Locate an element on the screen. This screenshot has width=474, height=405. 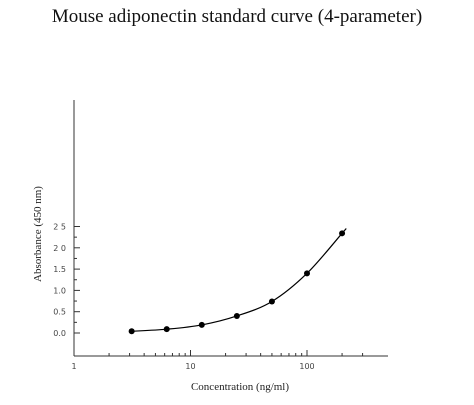
y-tick-label: 2 0 is located at coordinates (59, 248).